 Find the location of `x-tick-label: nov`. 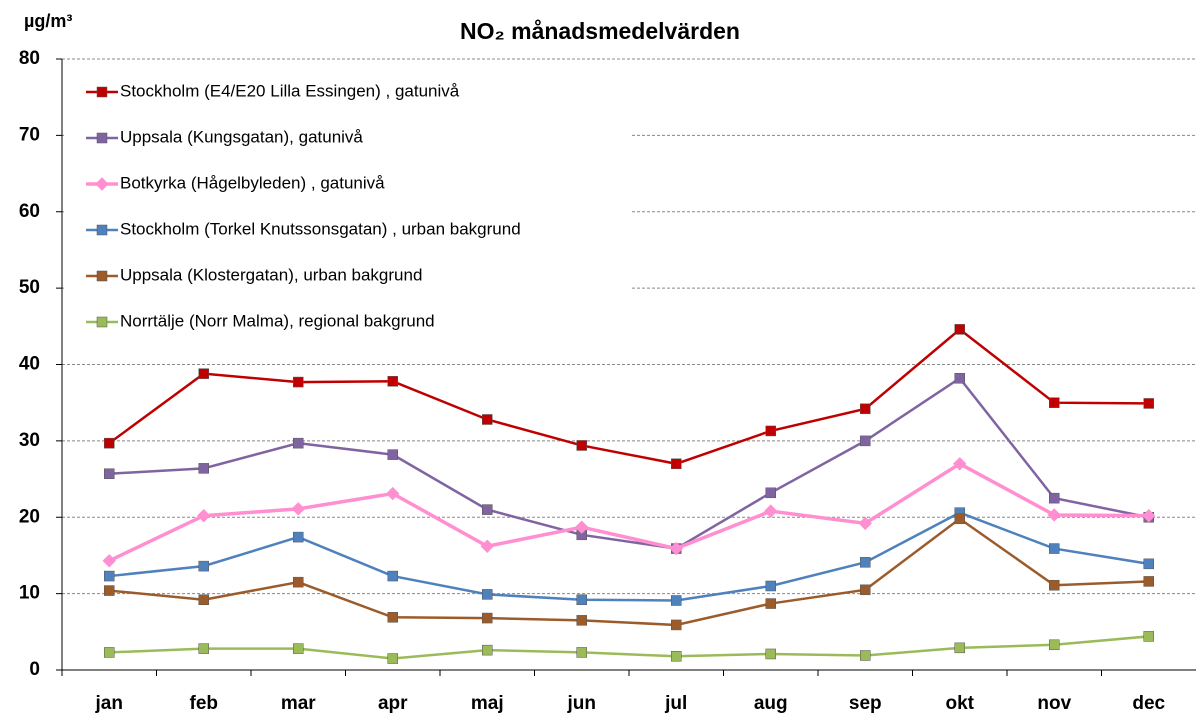

x-tick-label: nov is located at coordinates (1054, 703).